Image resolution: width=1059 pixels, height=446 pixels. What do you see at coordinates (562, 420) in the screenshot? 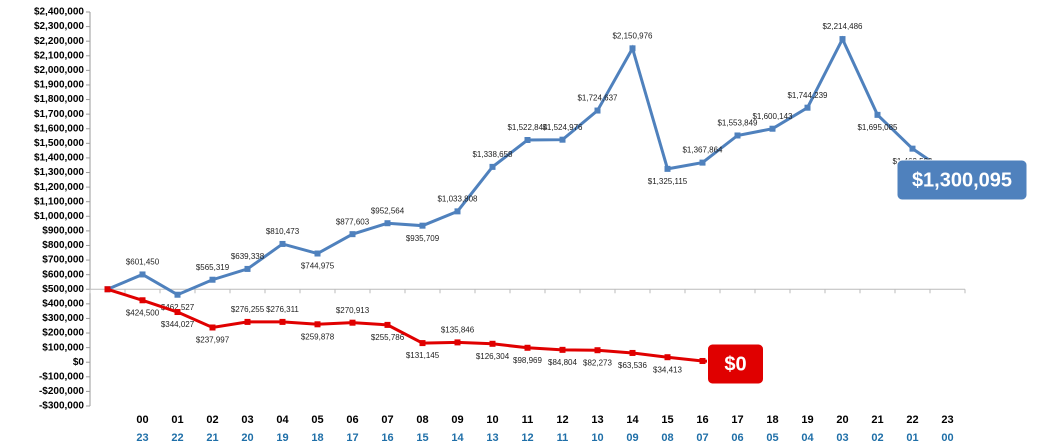
I see `x-tick-label: 12` at bounding box center [562, 420].